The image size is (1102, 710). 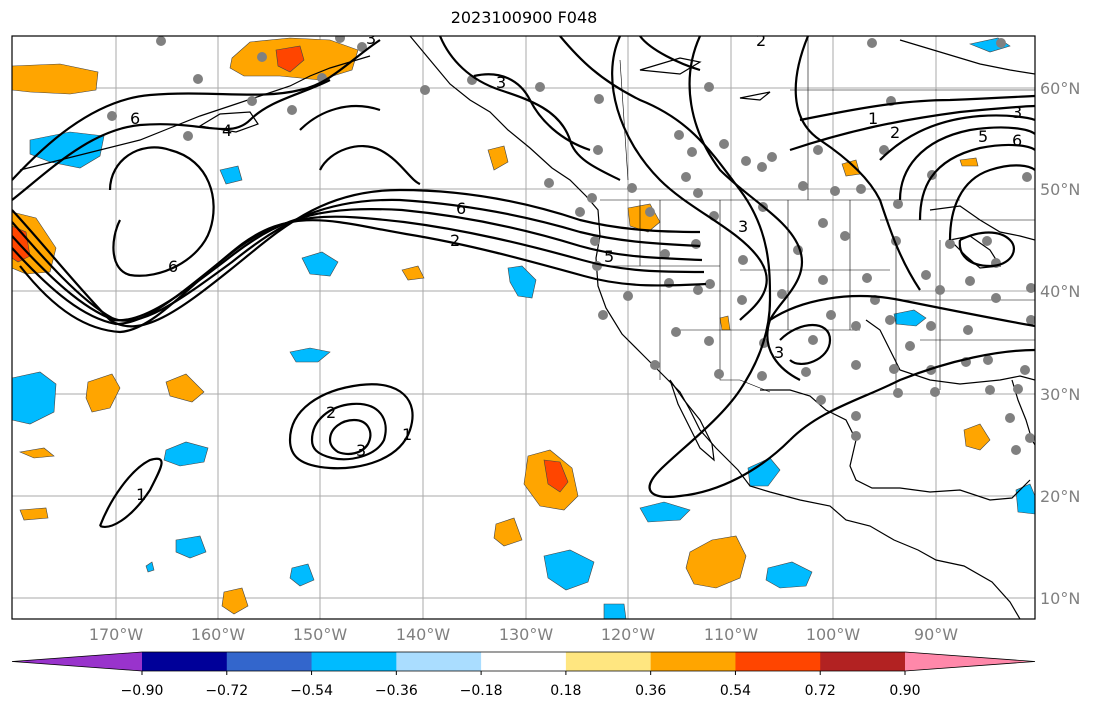 I want to click on lon-label: 90°W, so click(x=936, y=634).